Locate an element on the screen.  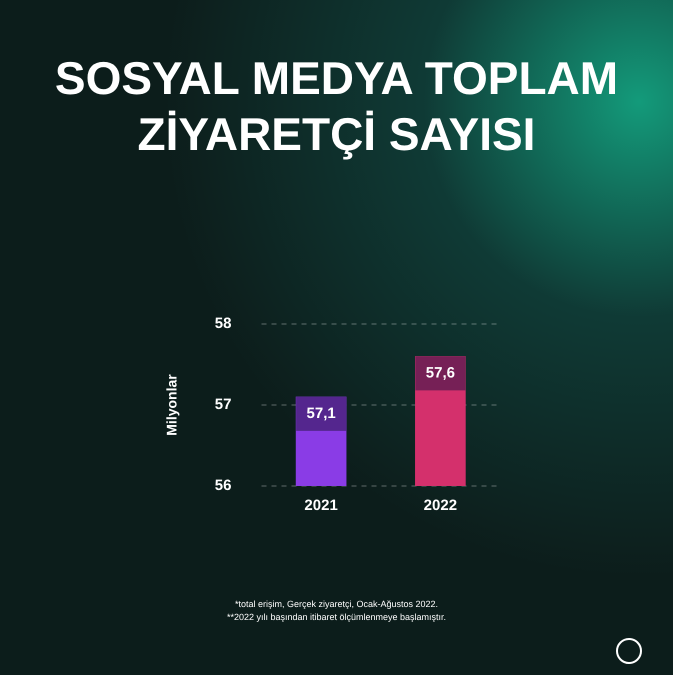
y-tick-label: 56 is located at coordinates (223, 485).